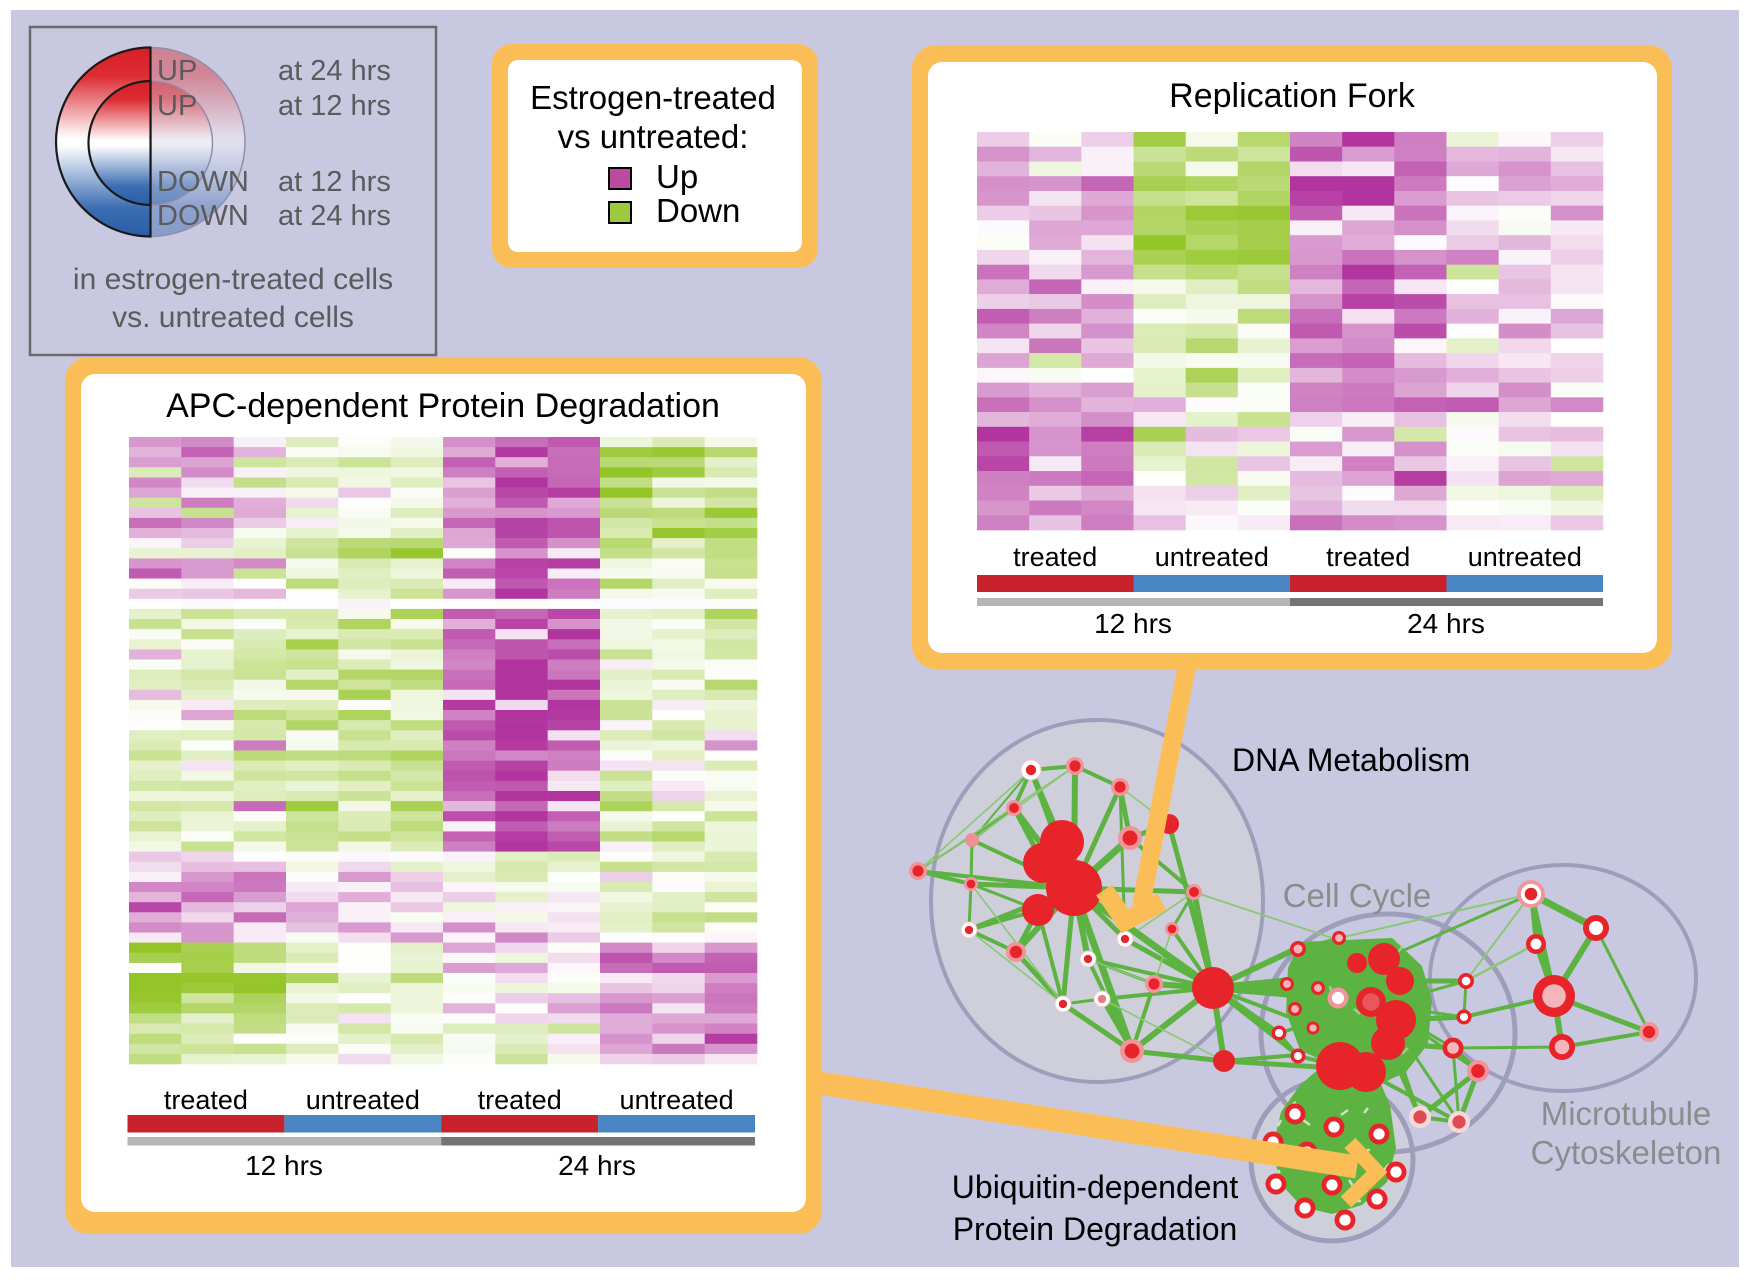 The width and height of the screenshot is (1750, 1284). Describe the element at coordinates (1626, 1152) in the screenshot. I see `svg-text: Cytoskeleton` at that location.